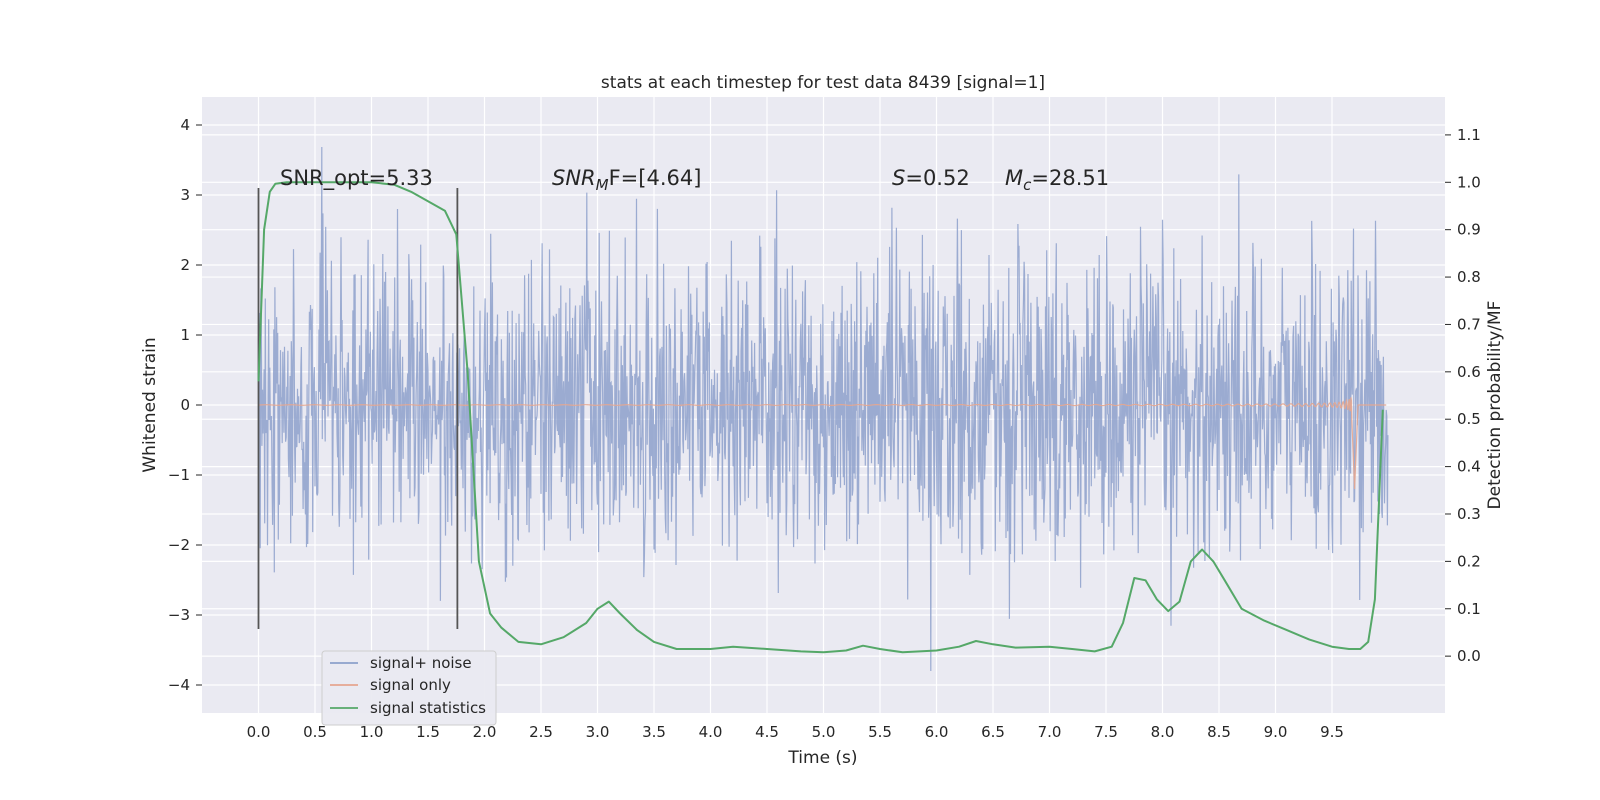 This screenshot has height=800, width=1600. What do you see at coordinates (185, 335) in the screenshot?
I see `y-tick-label: 1` at bounding box center [185, 335].